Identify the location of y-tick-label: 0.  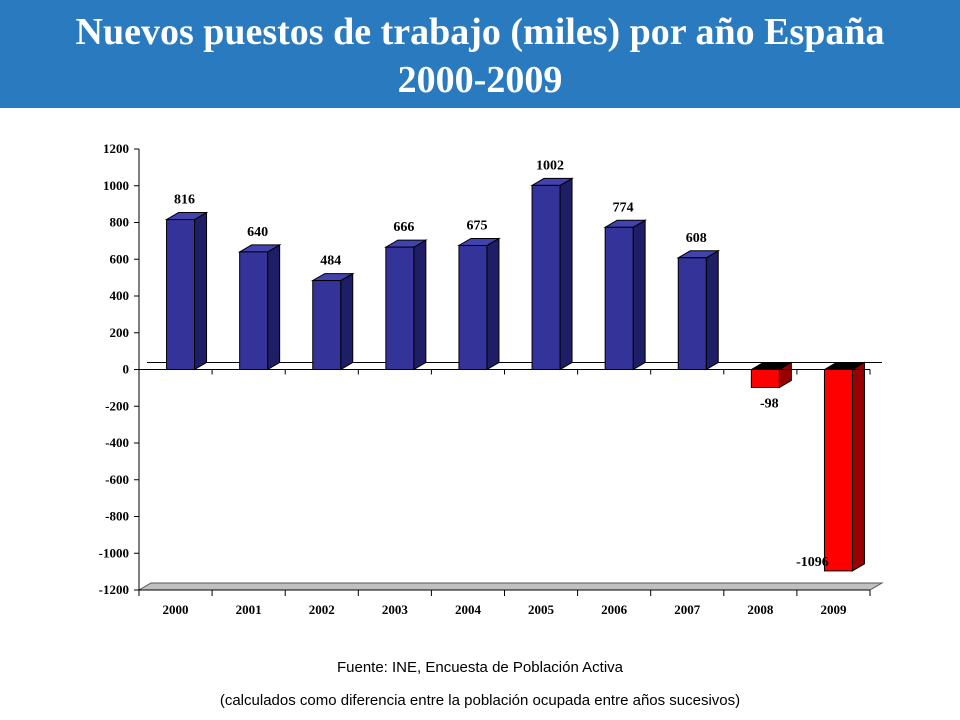
(126, 369).